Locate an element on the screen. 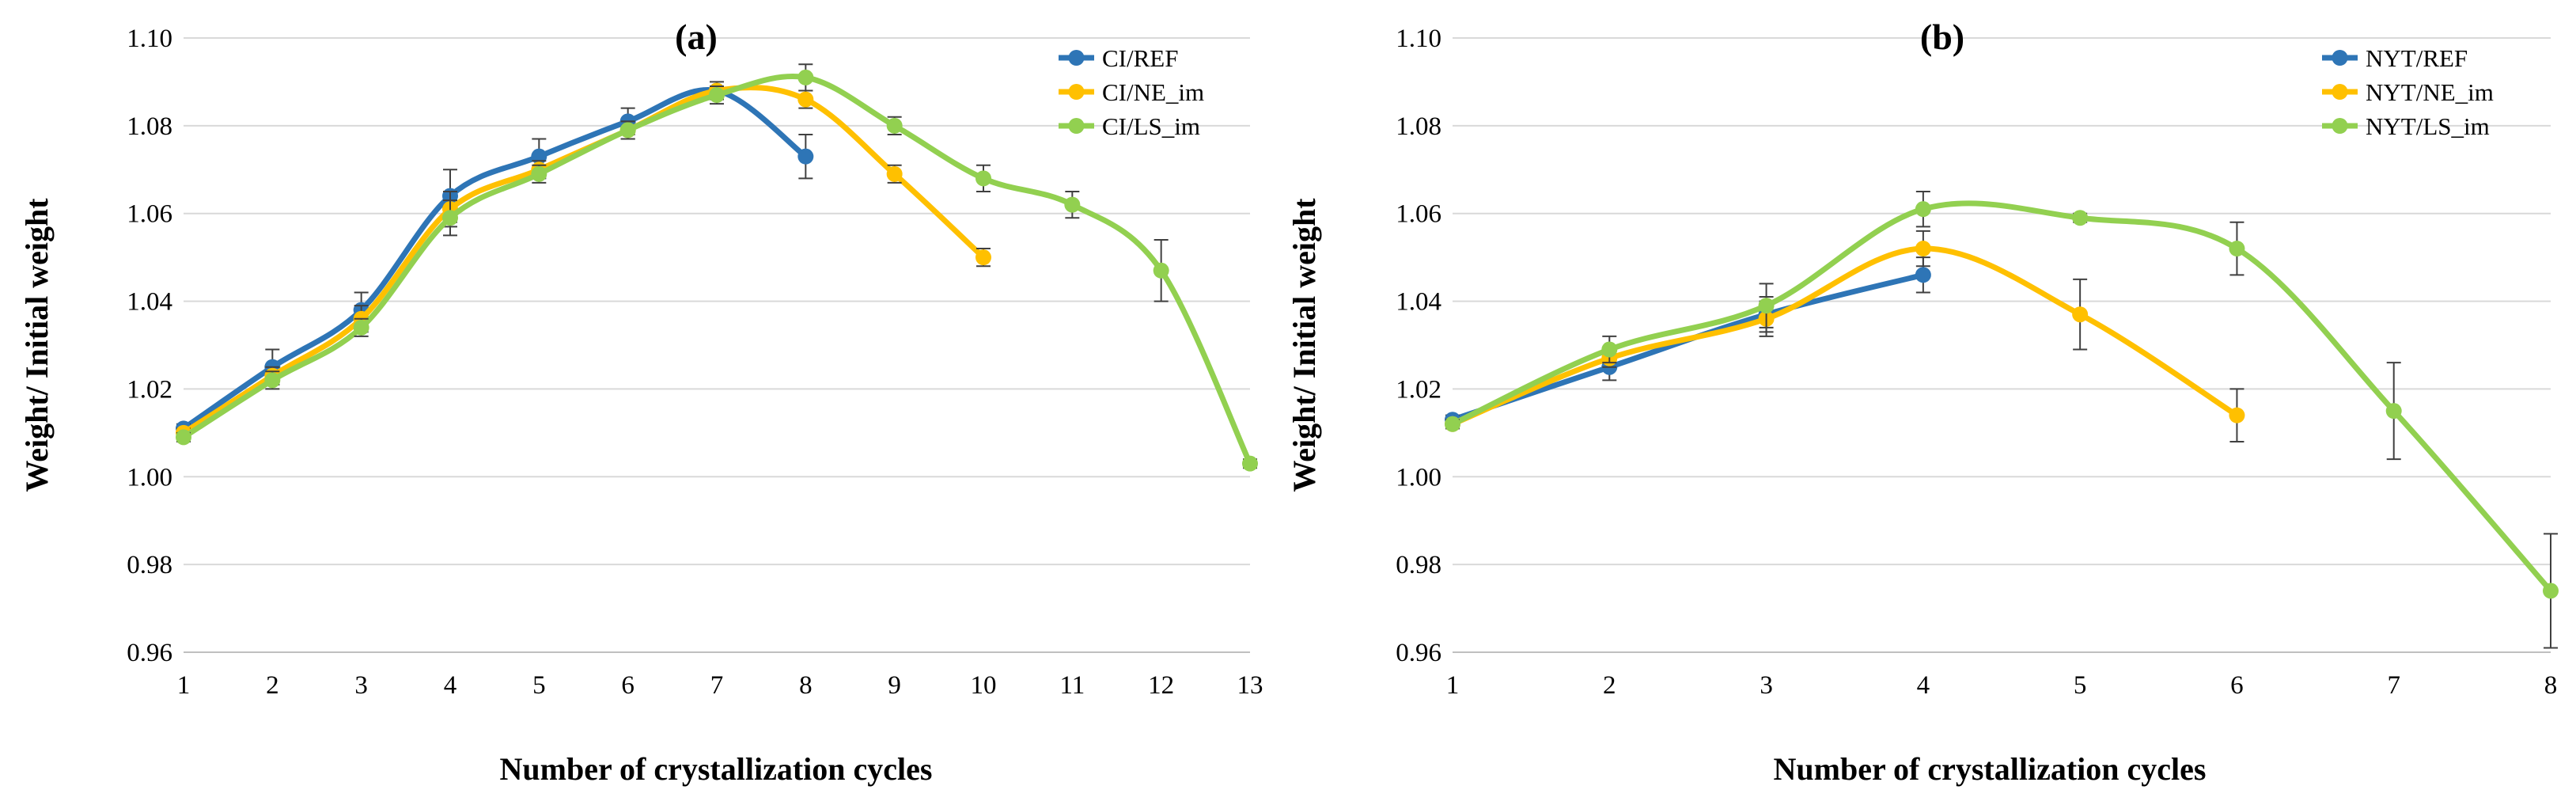 The height and width of the screenshot is (805, 2576). x-tick-label: 12 is located at coordinates (1161, 685).